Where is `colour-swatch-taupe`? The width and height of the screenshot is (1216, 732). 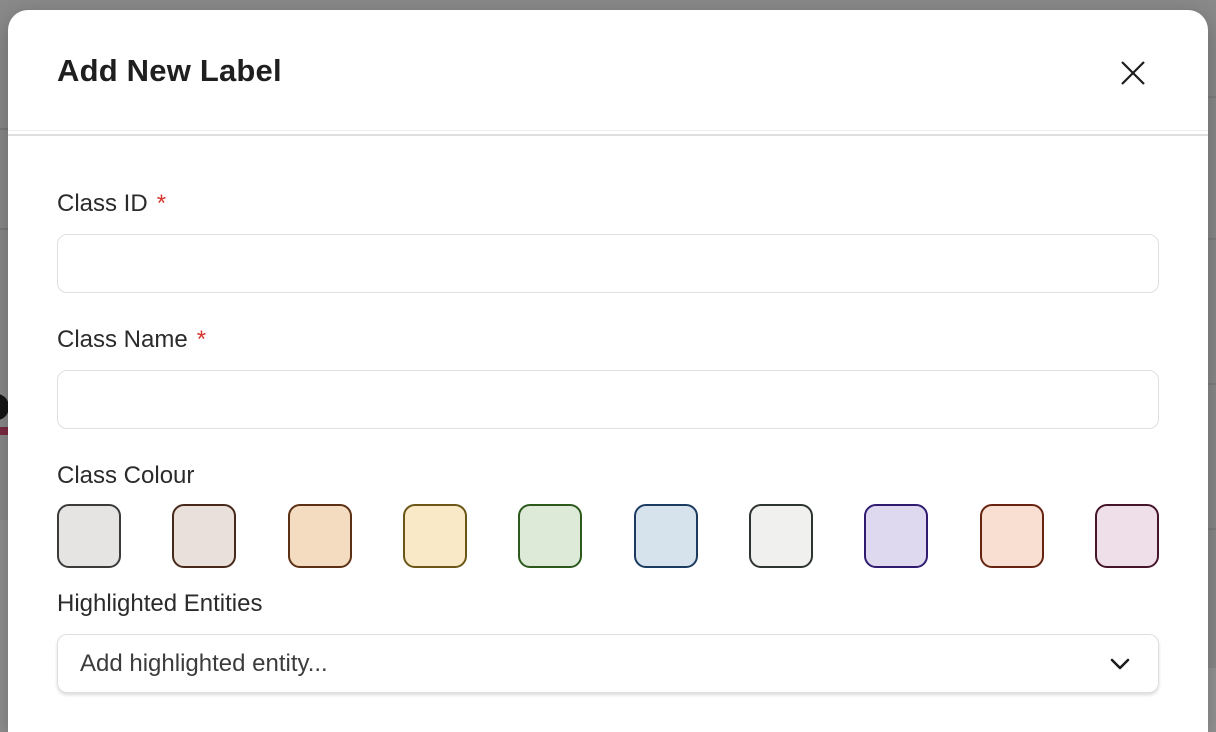 colour-swatch-taupe is located at coordinates (204, 536).